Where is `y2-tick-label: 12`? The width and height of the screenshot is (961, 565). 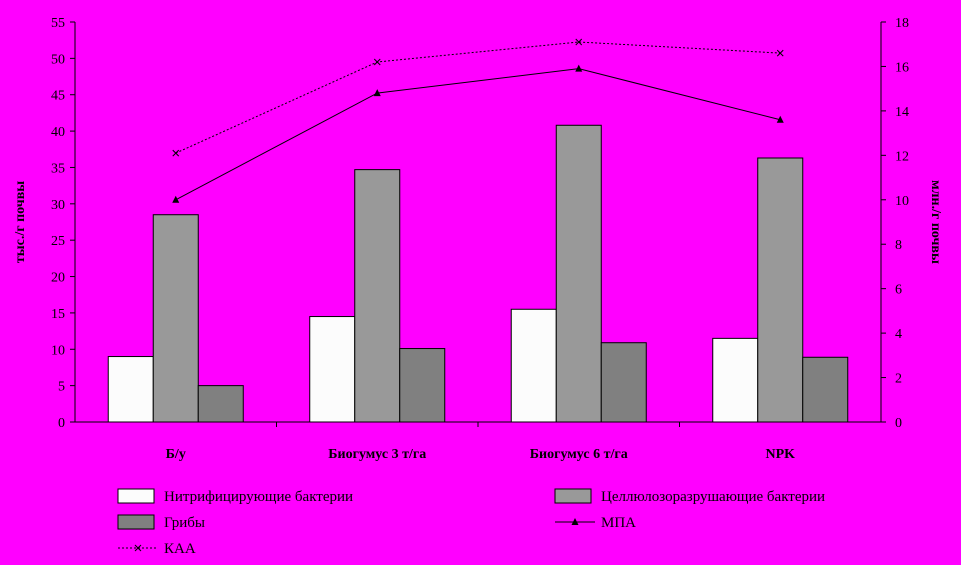 y2-tick-label: 12 is located at coordinates (902, 156).